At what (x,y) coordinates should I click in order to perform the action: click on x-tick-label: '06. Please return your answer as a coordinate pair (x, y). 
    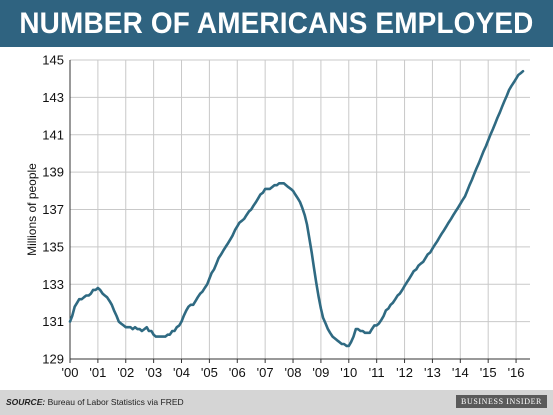
    Looking at the image, I should click on (237, 372).